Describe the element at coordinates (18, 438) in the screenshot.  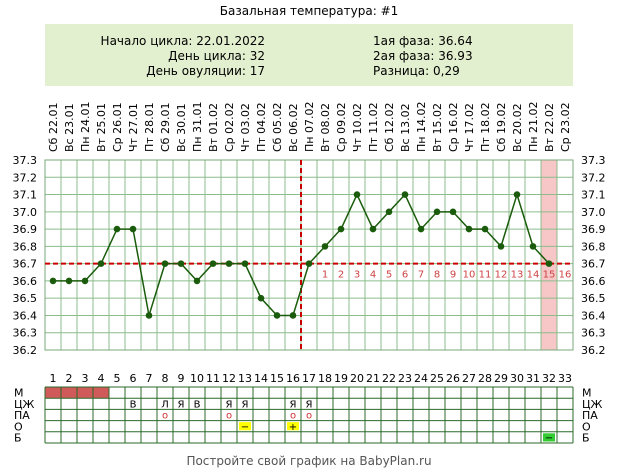
I see `row-label-left: Б` at that location.